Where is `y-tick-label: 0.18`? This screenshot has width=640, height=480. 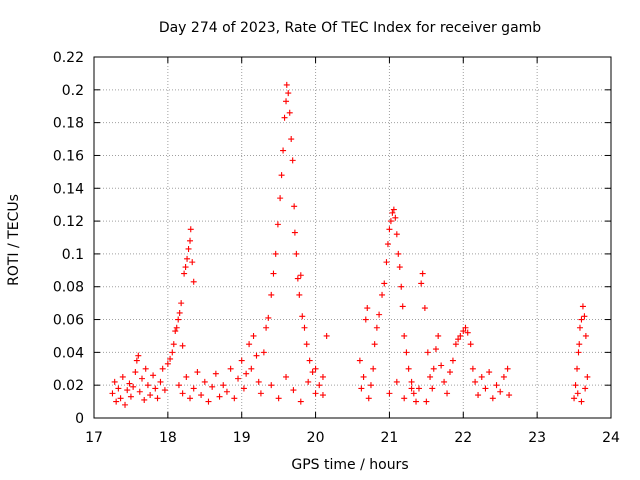
y-tick-label: 0.18 is located at coordinates (68, 124).